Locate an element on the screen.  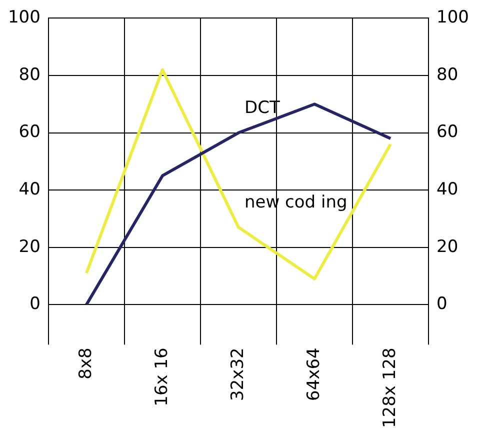
y2-tick-label: 60 is located at coordinates (447, 132).